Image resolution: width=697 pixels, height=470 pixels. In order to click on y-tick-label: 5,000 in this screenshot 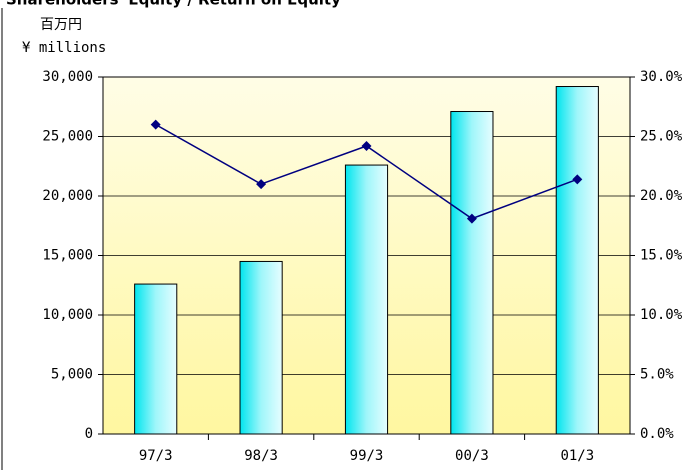, I will do `click(72, 375)`.